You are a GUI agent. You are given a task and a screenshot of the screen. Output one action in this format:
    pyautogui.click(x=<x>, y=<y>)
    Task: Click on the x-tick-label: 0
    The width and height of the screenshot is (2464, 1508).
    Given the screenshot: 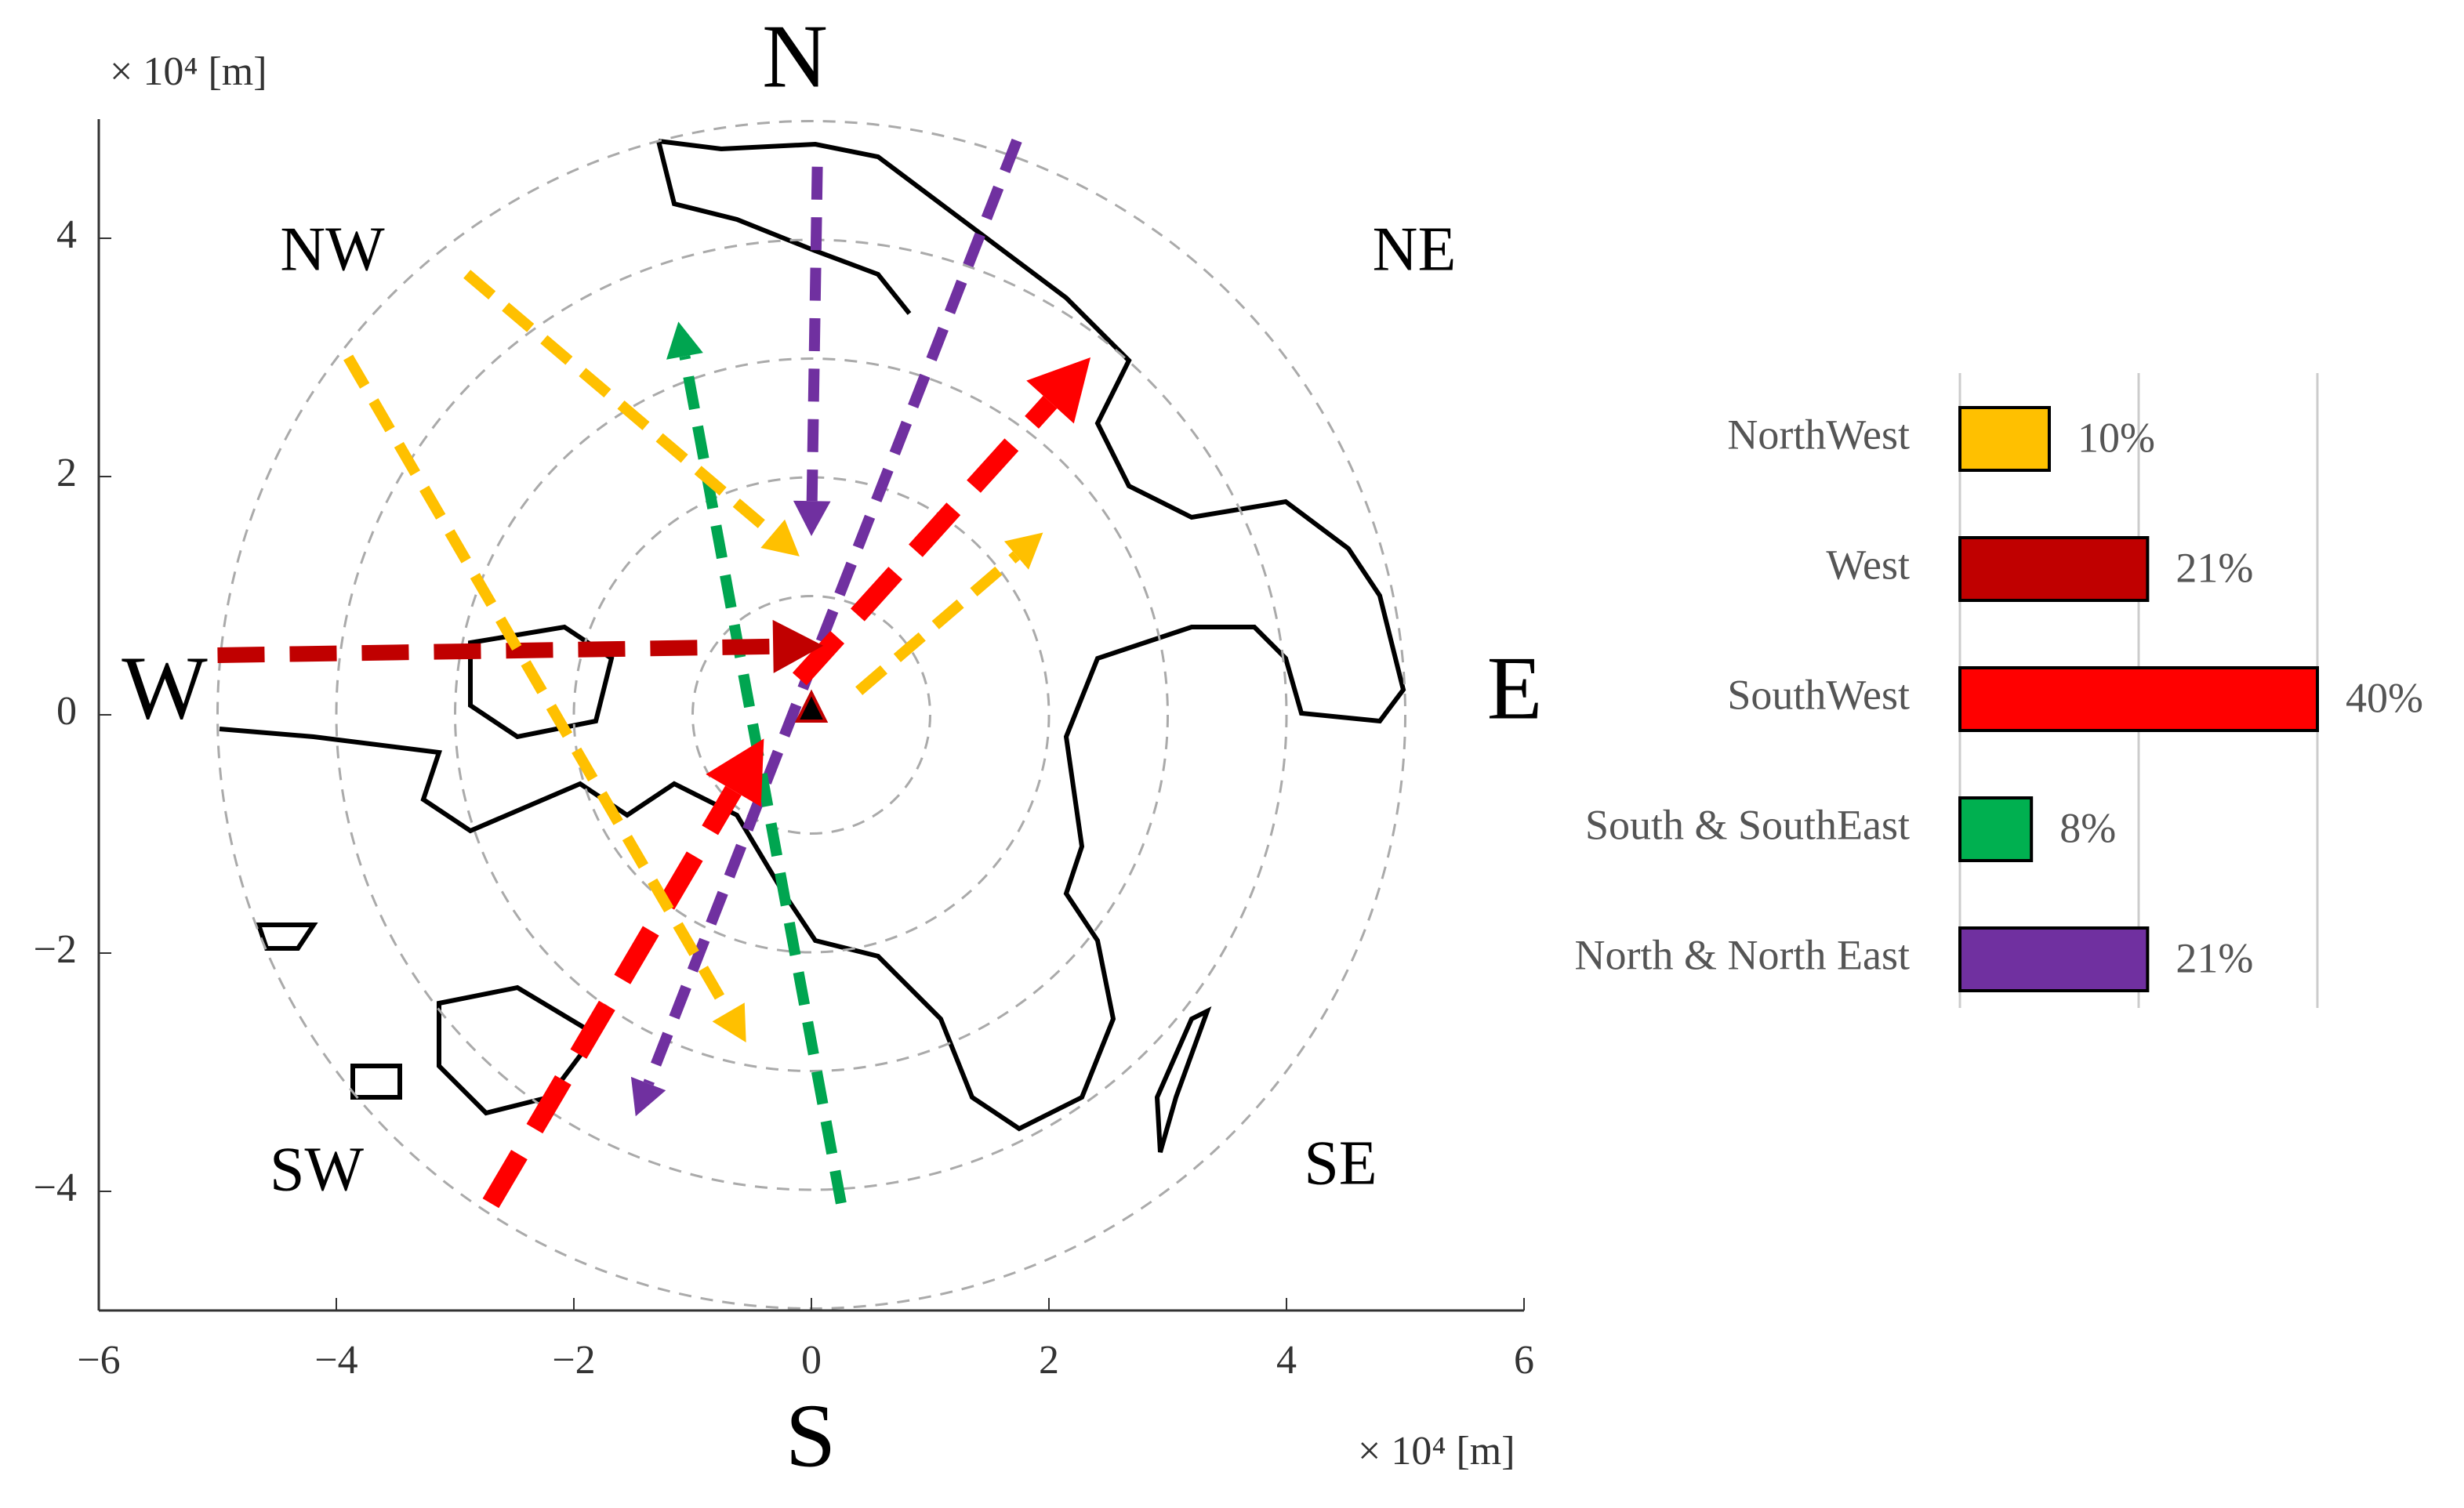 What is the action you would take?
    pyautogui.click(x=811, y=1360)
    